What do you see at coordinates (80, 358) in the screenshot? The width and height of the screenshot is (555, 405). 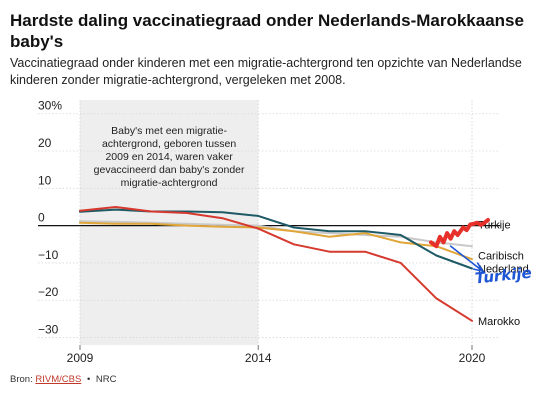 I see `x-tick-label: 2009` at bounding box center [80, 358].